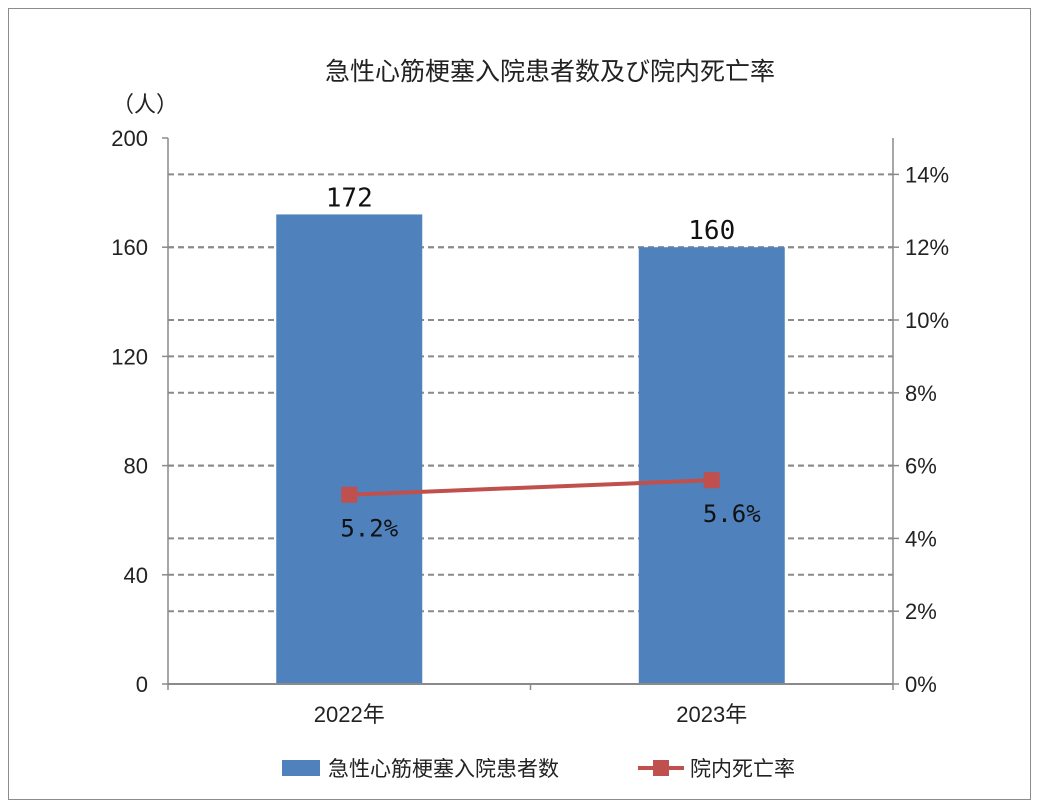  What do you see at coordinates (550, 71) in the screenshot?
I see `chart-title: 急性心筋梗塞入院患者数及び院内死亡率` at bounding box center [550, 71].